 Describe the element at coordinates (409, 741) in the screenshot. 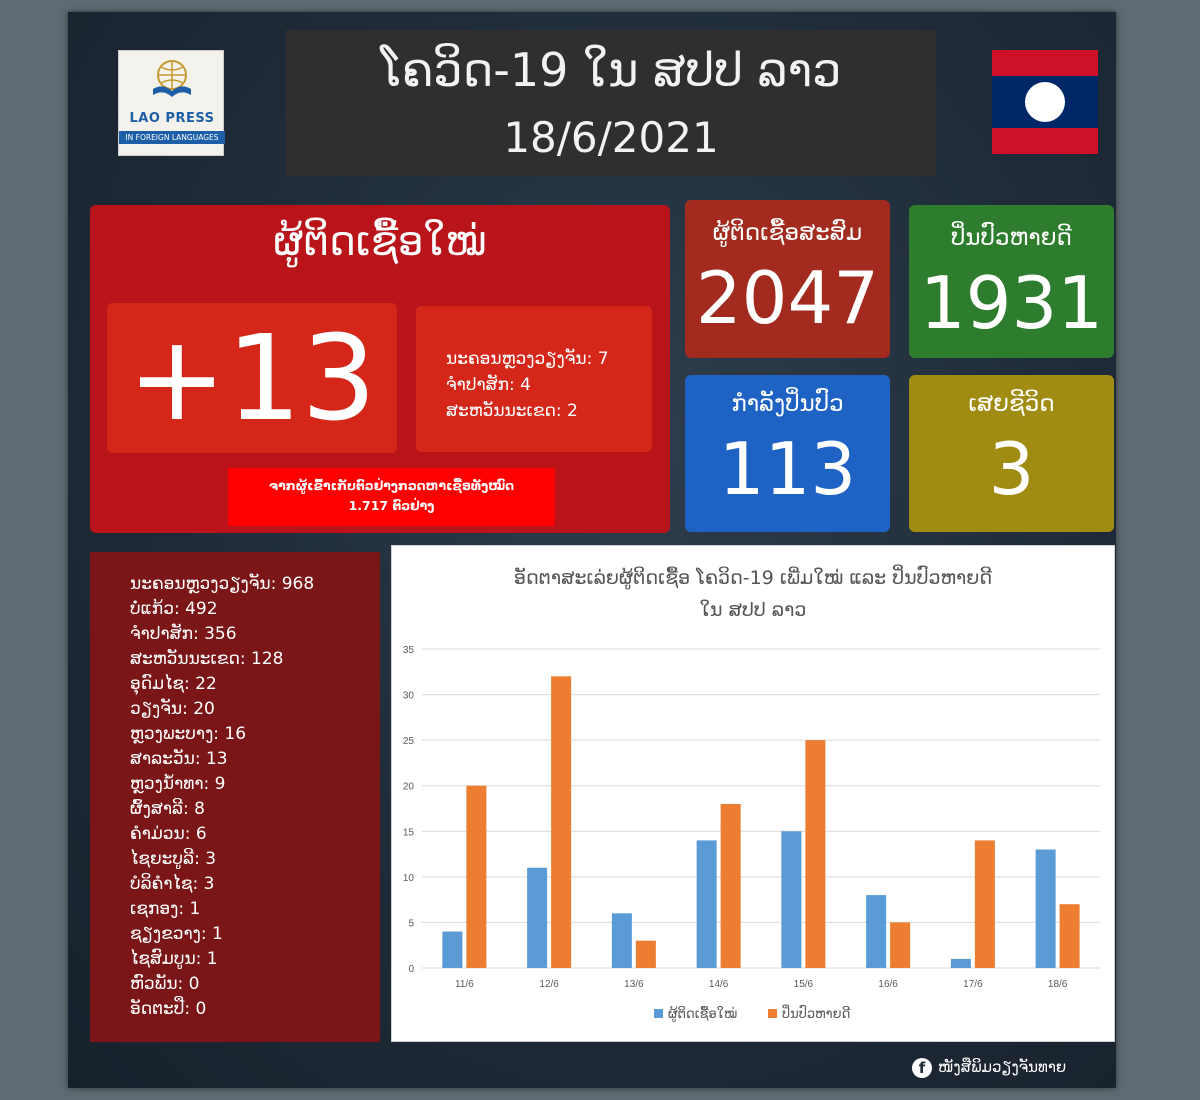

I see `y-tick-label: 25` at that location.